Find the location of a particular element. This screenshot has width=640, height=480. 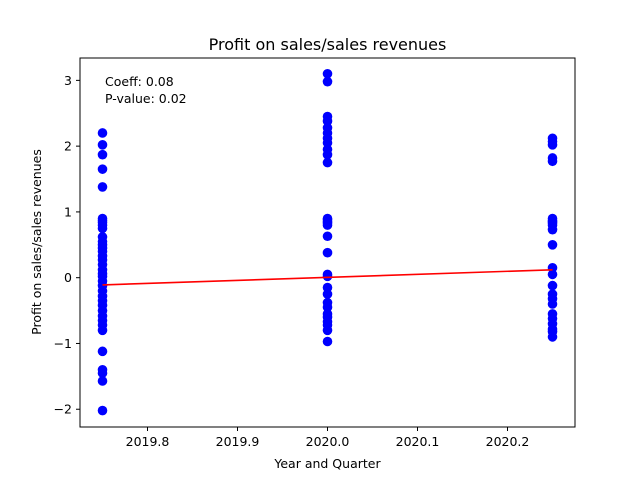

chart-title: Profit on sales/sales revenues is located at coordinates (328, 44).